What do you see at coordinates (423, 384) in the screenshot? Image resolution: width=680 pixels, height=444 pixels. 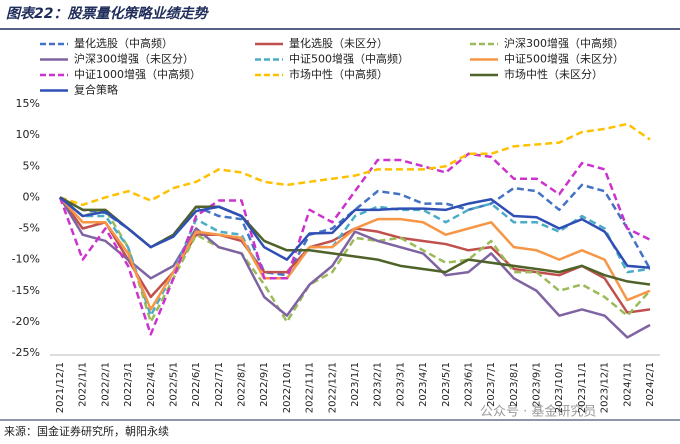 I see `x-tick-label: 2023/4/1` at bounding box center [423, 384].